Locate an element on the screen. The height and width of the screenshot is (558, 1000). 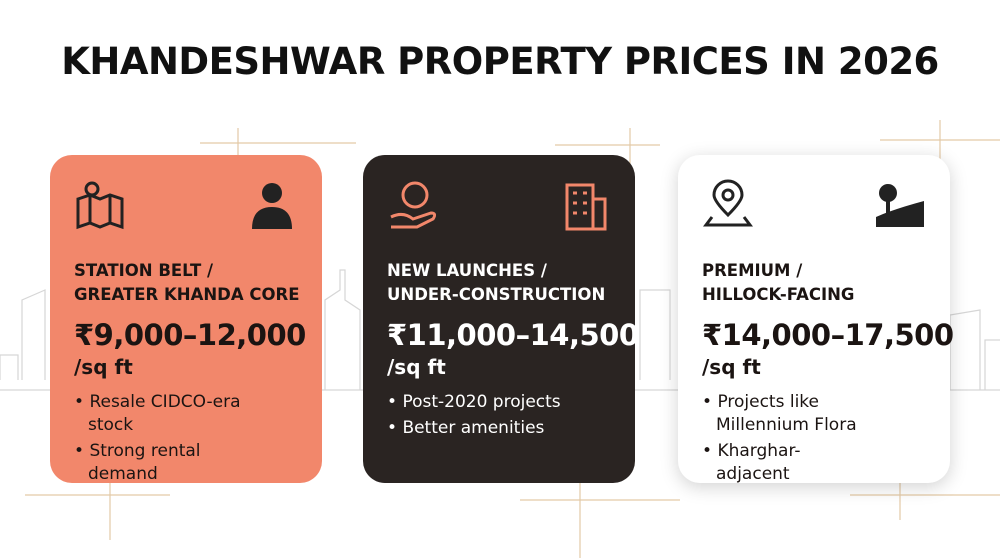
heading-line: HILLOCK-FACING is located at coordinates (778, 294).